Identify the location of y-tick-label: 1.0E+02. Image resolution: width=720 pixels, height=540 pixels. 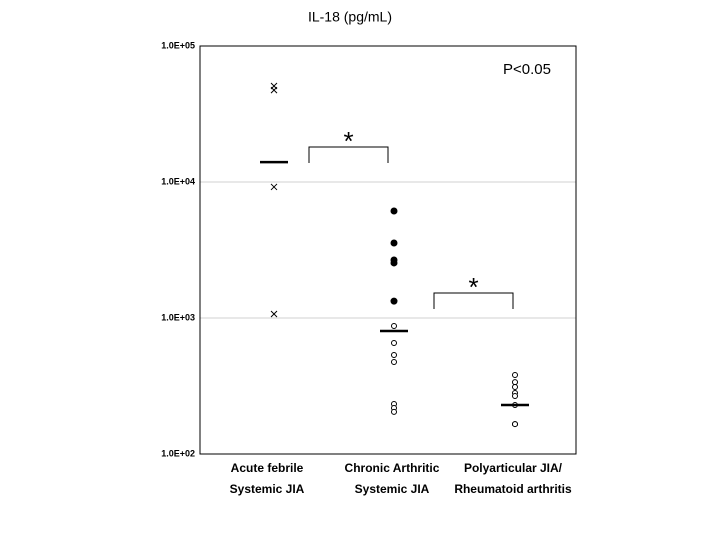
(178, 453).